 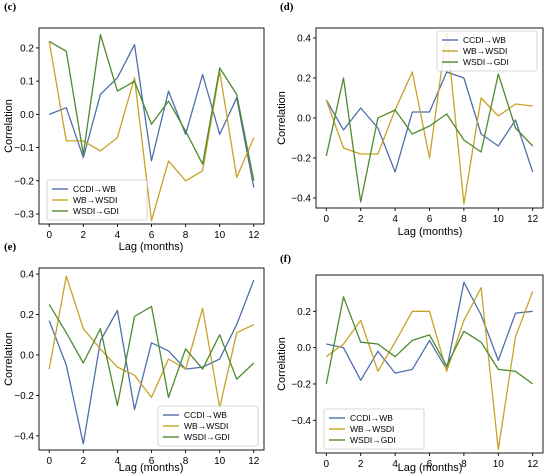 I want to click on panel-label: (f), so click(x=285, y=259).